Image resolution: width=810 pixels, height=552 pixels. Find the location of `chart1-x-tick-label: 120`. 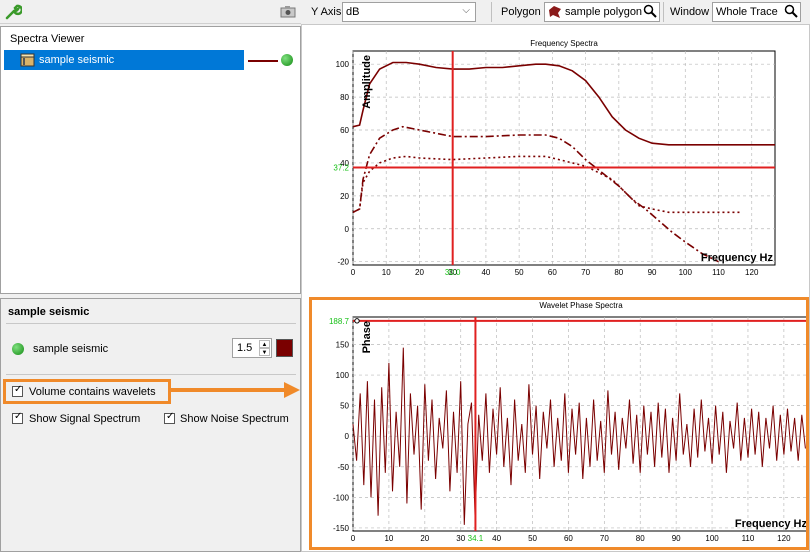

chart1-x-tick-label: 120 is located at coordinates (752, 272).